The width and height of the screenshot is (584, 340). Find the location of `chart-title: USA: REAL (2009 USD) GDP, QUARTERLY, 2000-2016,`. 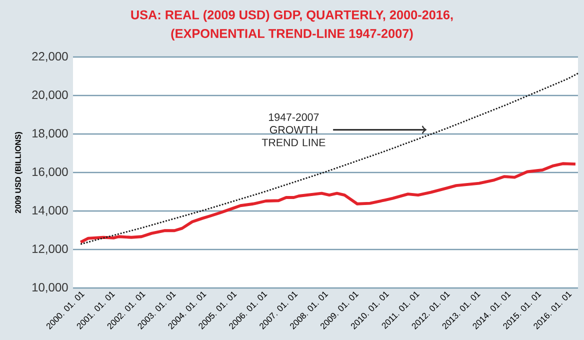

chart-title: USA: REAL (2009 USD) GDP, QUARTERLY, 2000-2016, is located at coordinates (292, 16).